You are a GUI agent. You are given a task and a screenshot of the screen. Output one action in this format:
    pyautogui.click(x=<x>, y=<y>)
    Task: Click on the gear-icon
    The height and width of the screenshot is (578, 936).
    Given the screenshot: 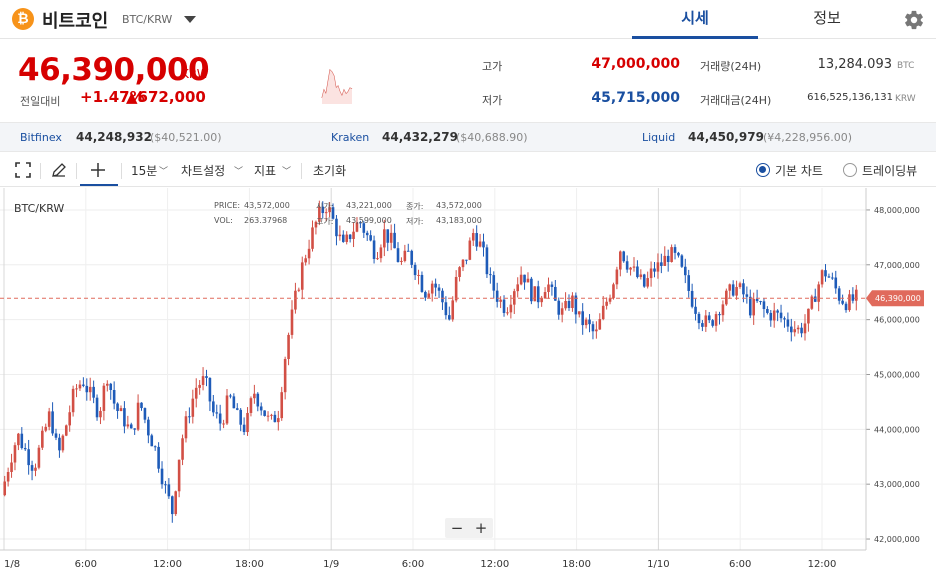 What is the action you would take?
    pyautogui.click(x=914, y=20)
    